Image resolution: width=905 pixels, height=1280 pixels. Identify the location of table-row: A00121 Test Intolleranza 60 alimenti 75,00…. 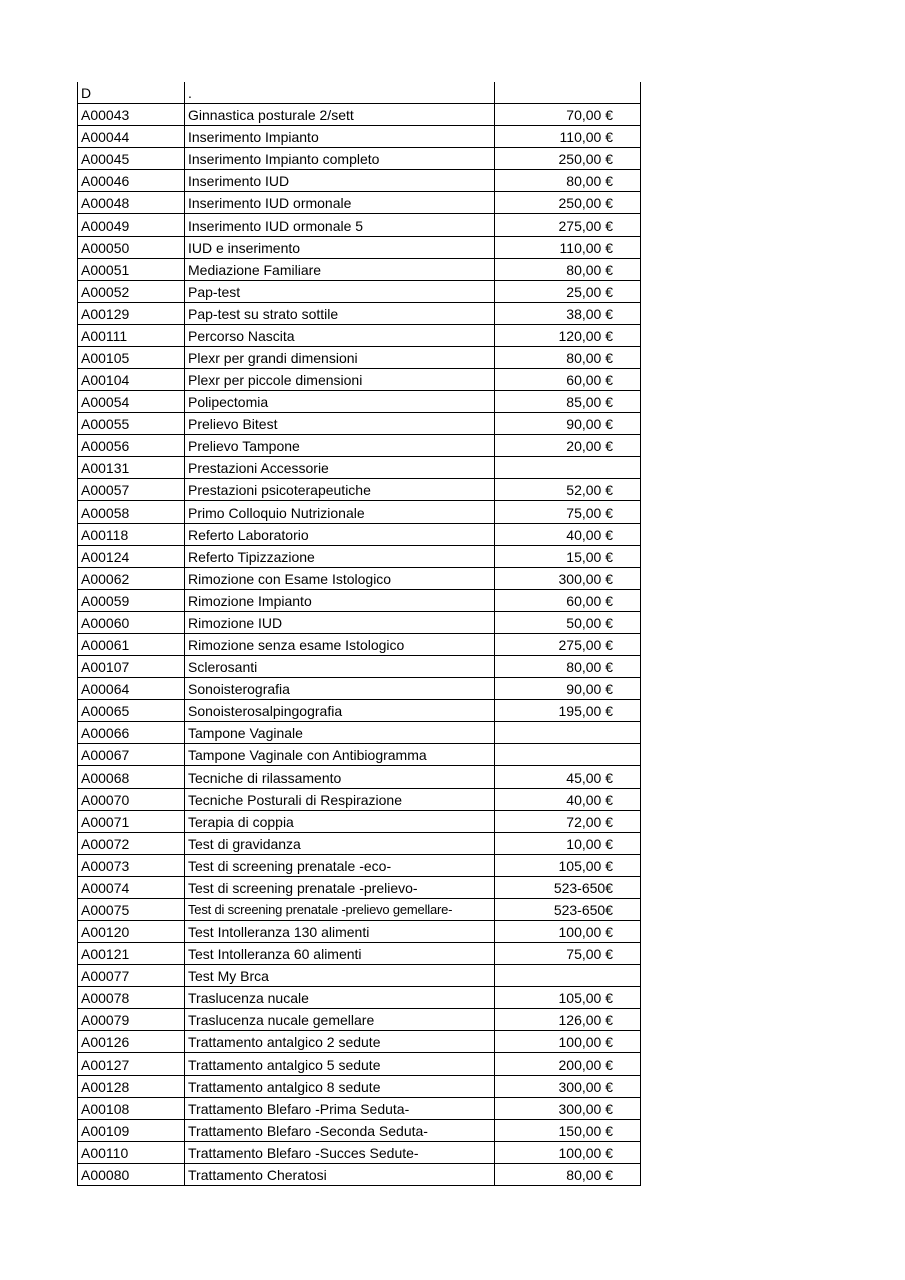
(359, 954).